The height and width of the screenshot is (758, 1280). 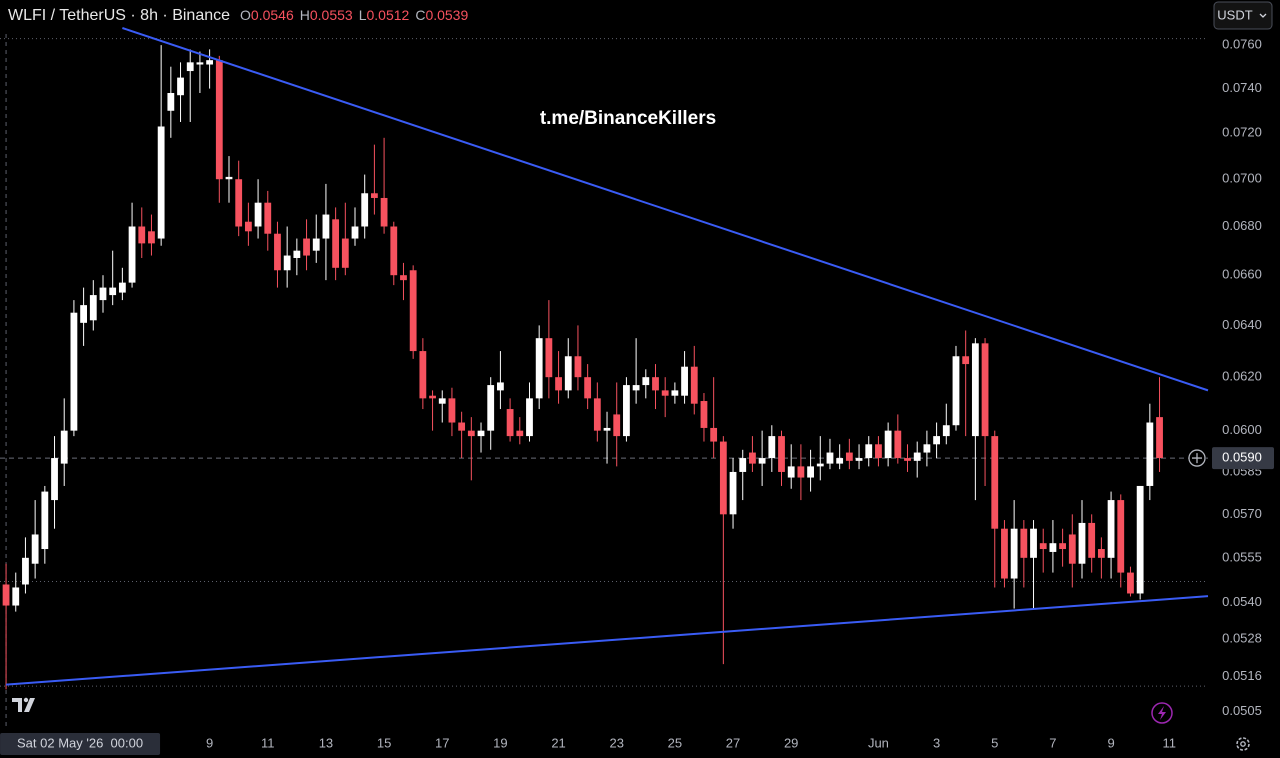 I want to click on currency-button: USDT, so click(x=1243, y=15).